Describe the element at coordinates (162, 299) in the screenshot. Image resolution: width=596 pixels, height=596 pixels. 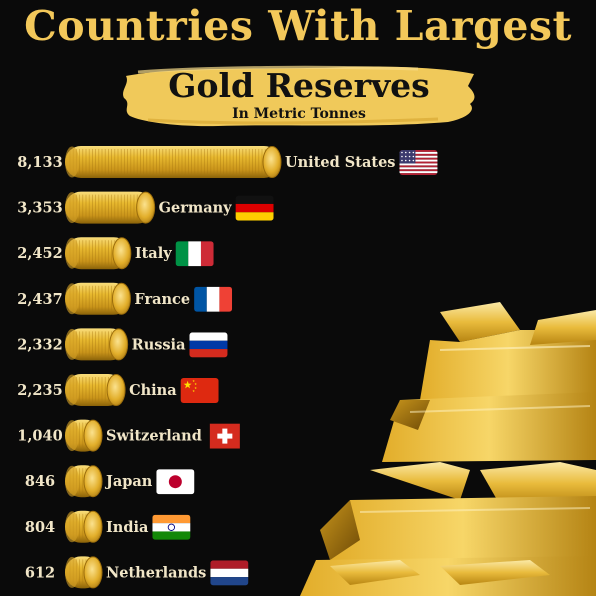
I see `country-label: France` at that location.